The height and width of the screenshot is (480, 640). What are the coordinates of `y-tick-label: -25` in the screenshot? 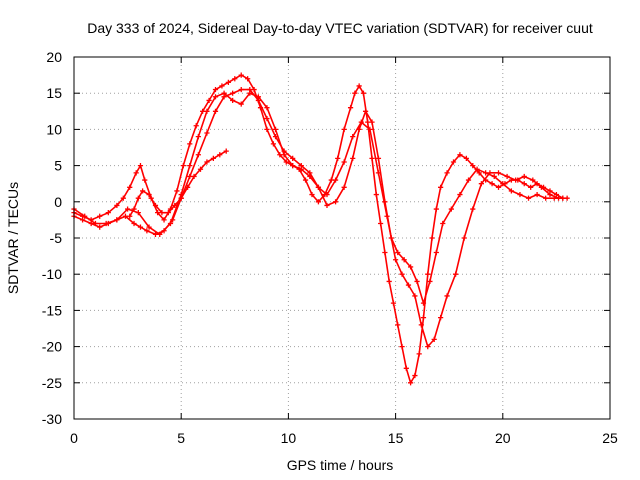 It's located at (52, 383).